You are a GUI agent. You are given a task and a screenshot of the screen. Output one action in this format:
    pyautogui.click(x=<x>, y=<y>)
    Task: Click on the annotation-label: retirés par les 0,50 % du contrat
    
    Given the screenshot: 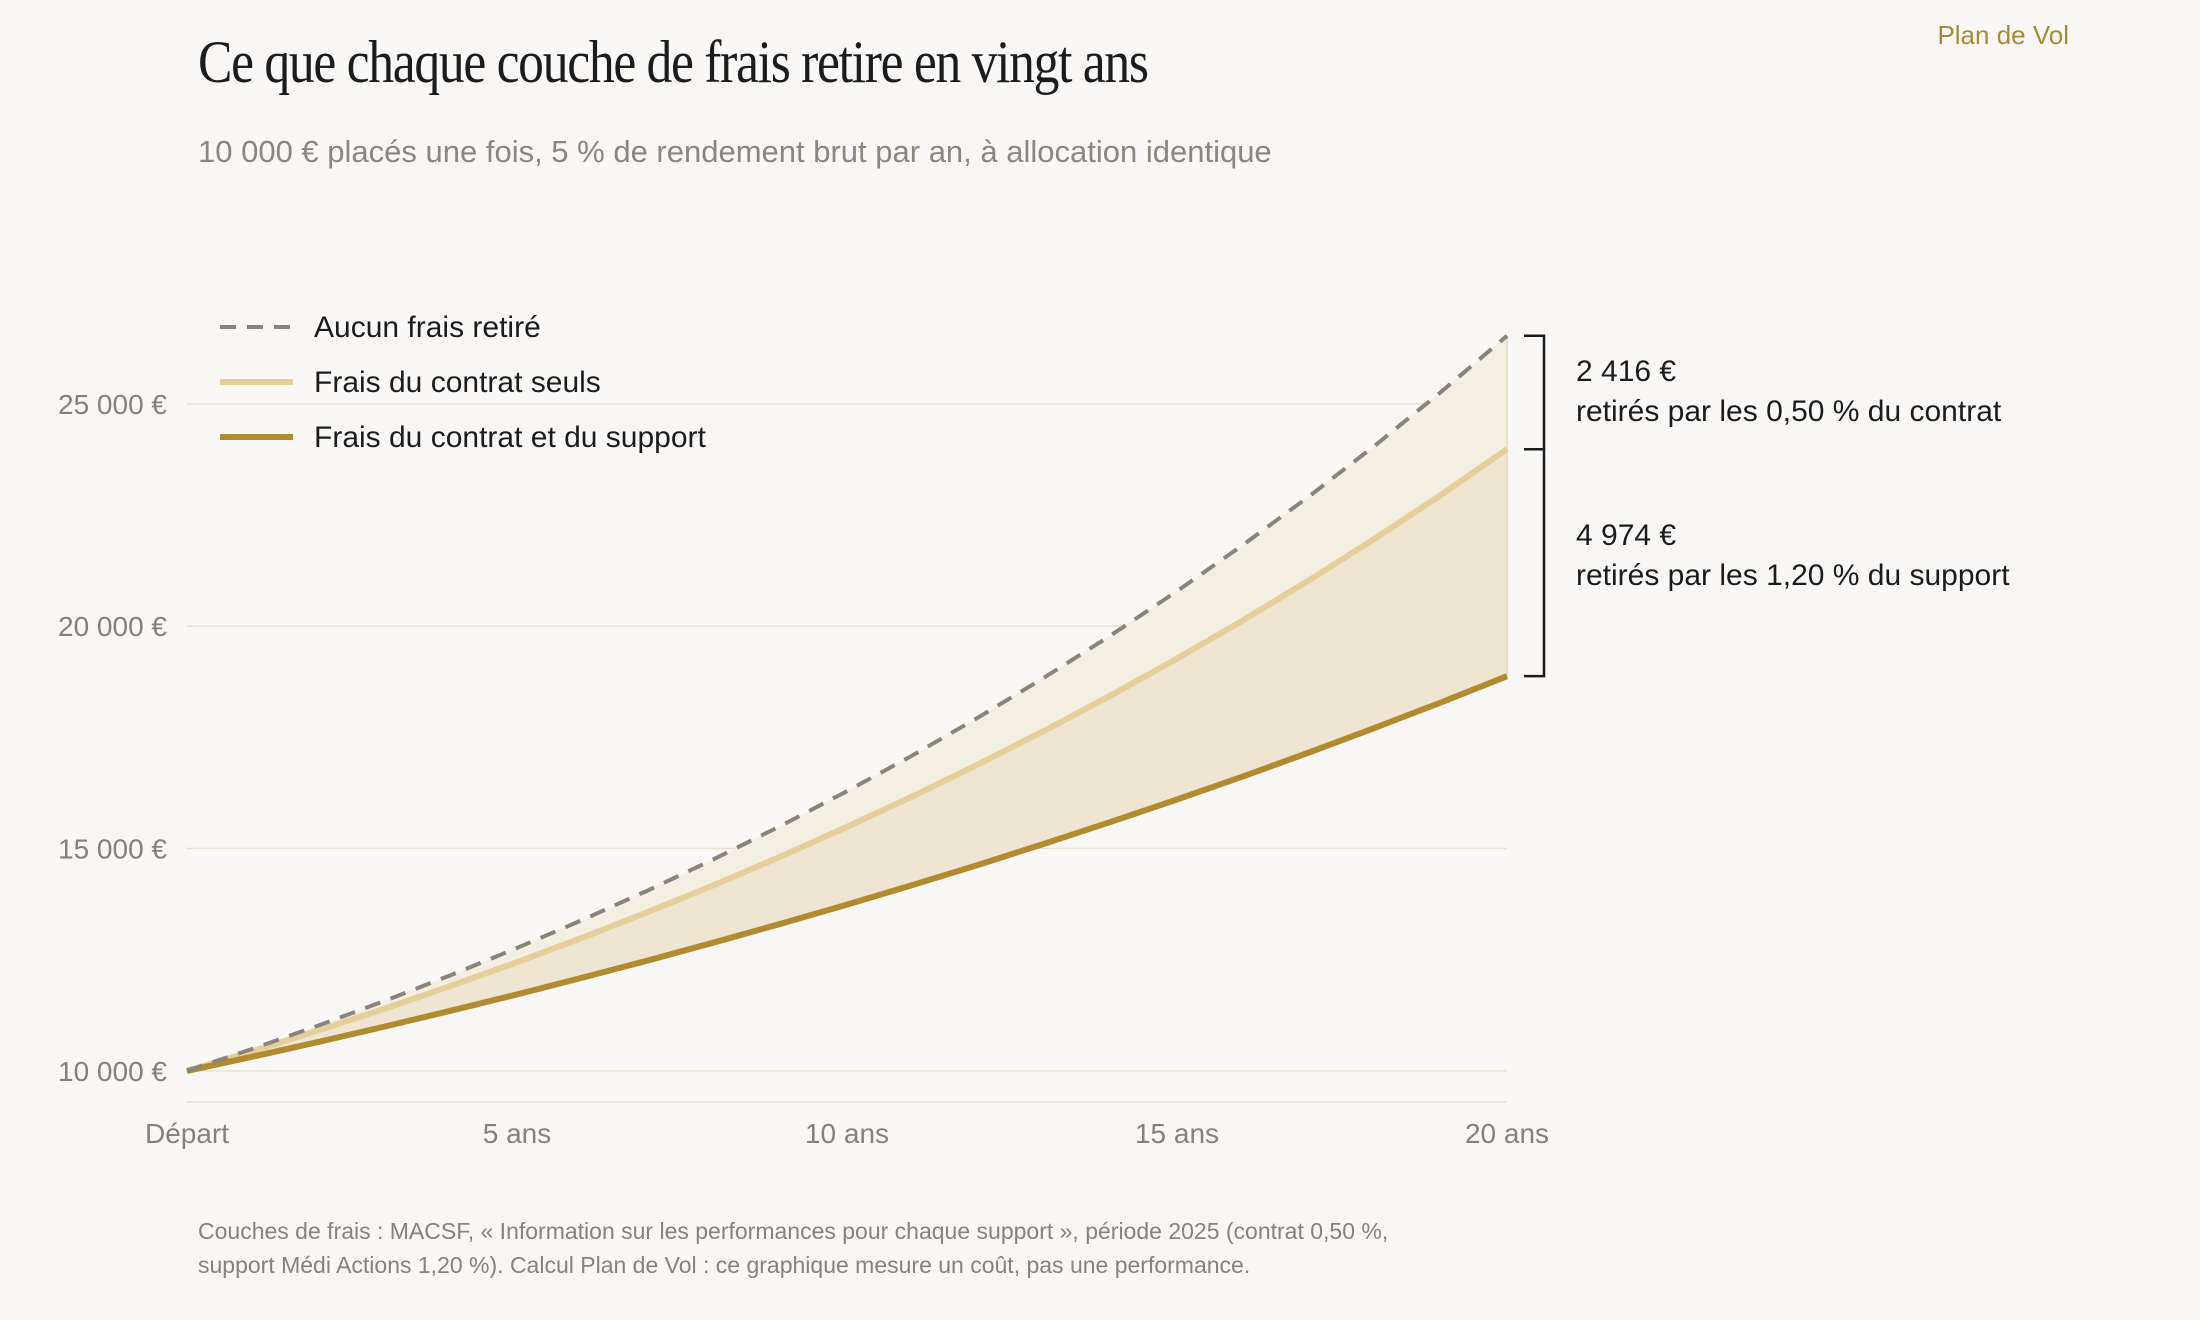 What is the action you would take?
    pyautogui.click(x=1789, y=411)
    